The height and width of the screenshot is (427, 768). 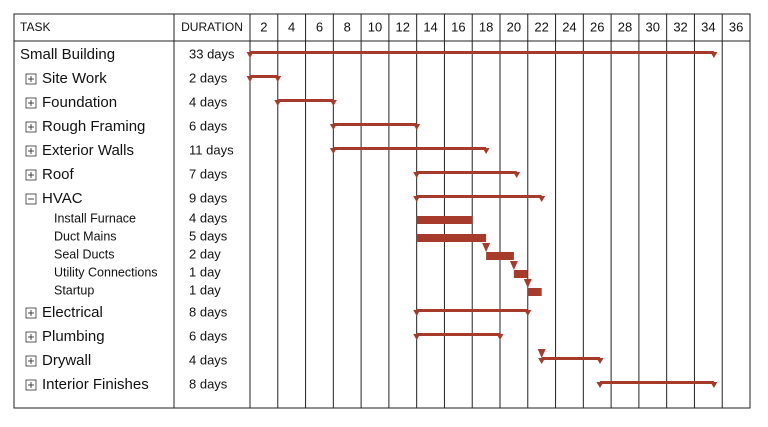 What do you see at coordinates (106, 272) in the screenshot?
I see `task-name: Utility Connections` at bounding box center [106, 272].